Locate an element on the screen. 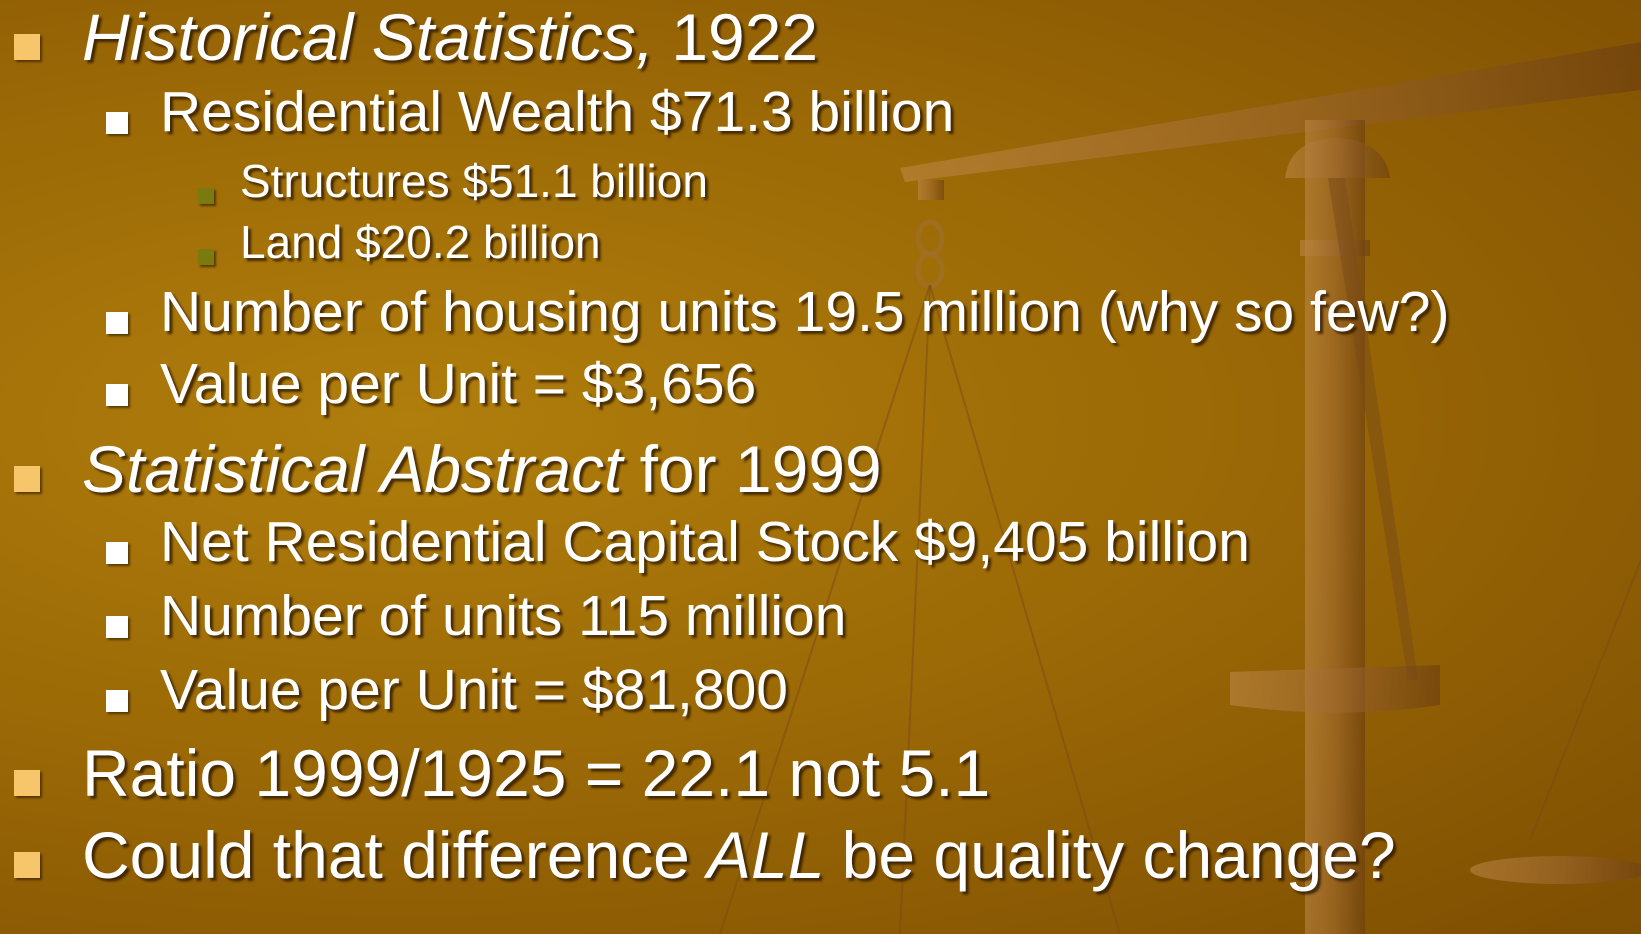 This screenshot has height=934, width=1641. text: Value per Unit = $81,800 is located at coordinates (474, 690).